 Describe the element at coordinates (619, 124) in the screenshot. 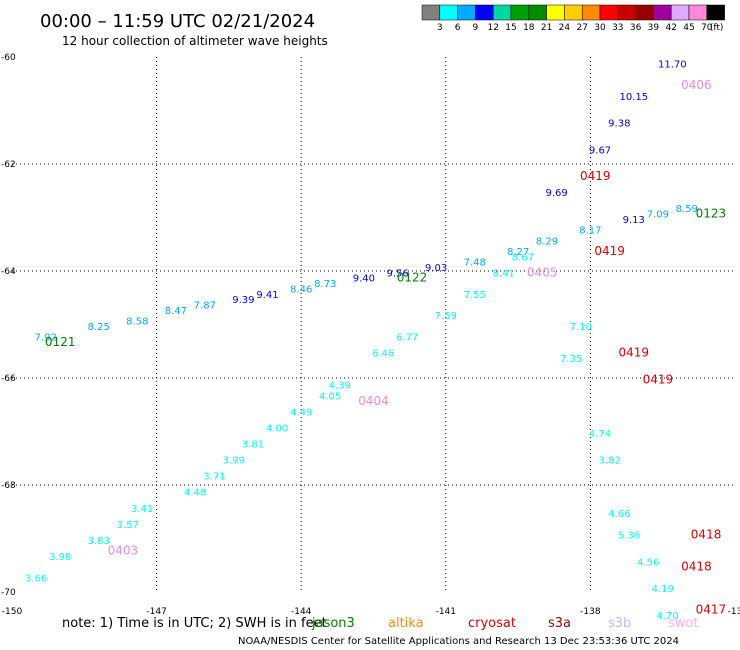

I see `swh-value: 9.38` at that location.